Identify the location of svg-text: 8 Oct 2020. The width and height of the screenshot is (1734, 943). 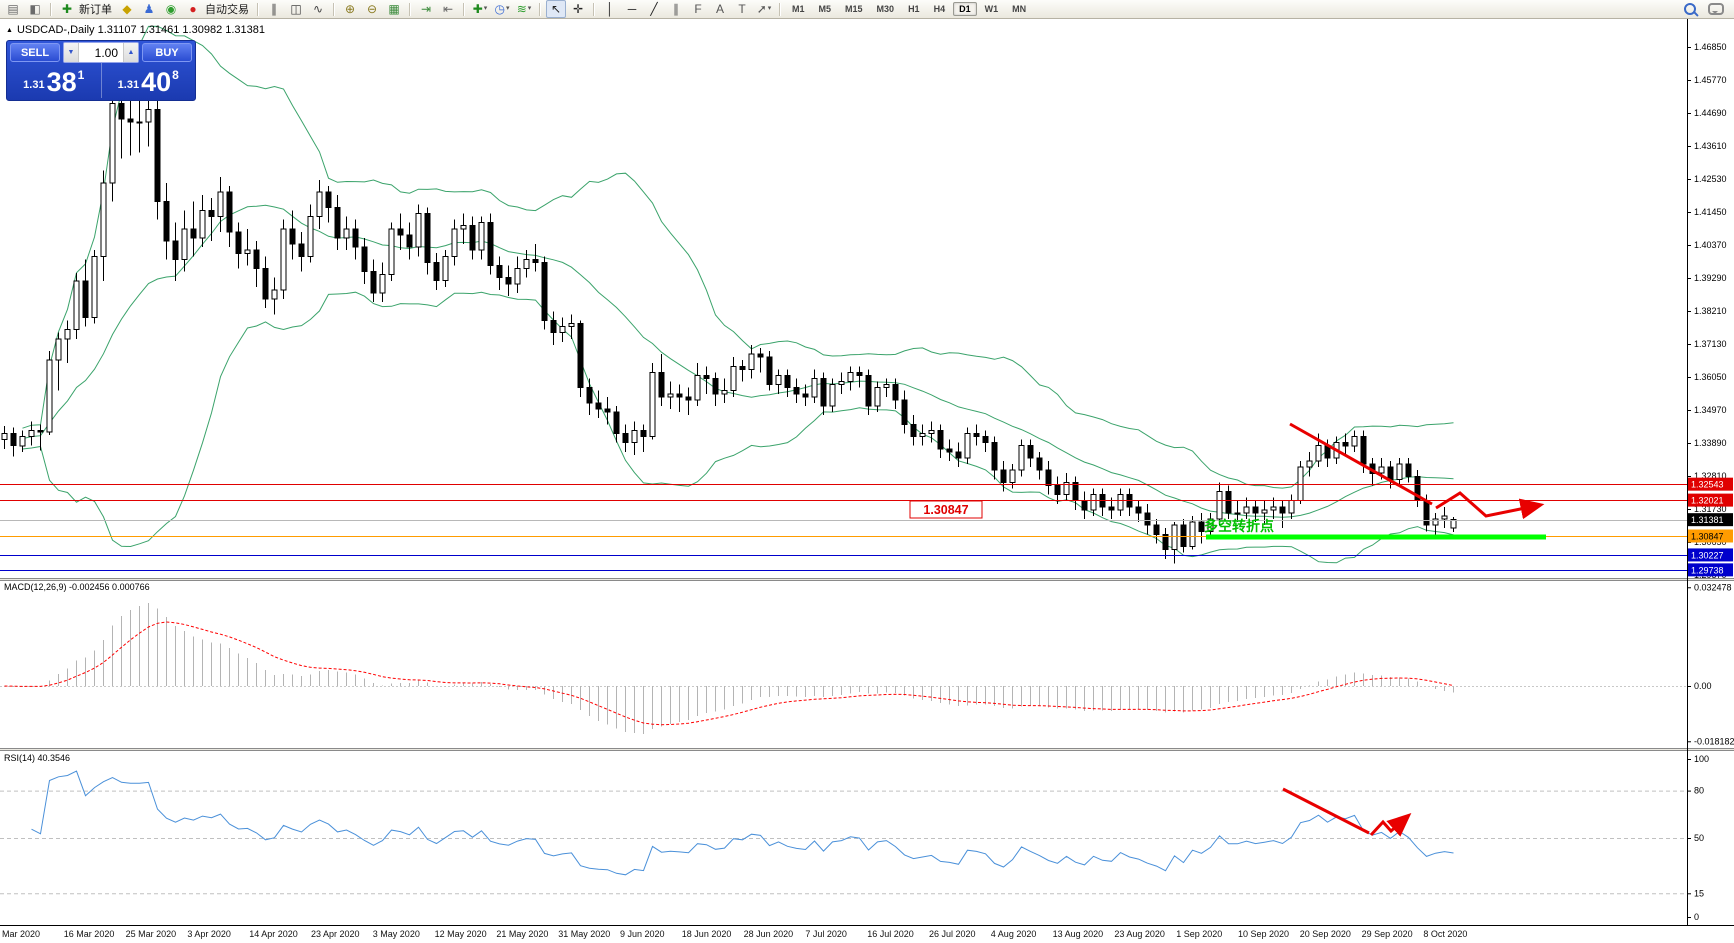
(1445, 934).